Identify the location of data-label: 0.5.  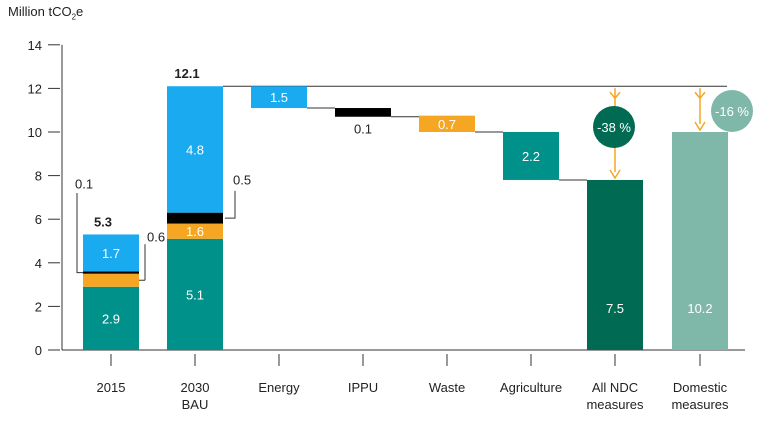
(242, 180).